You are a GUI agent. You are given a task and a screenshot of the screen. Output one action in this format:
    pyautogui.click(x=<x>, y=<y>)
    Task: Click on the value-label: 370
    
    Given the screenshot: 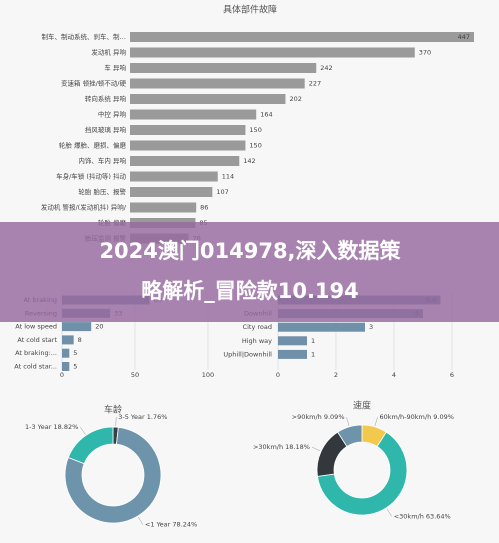 What is the action you would take?
    pyautogui.click(x=425, y=53)
    